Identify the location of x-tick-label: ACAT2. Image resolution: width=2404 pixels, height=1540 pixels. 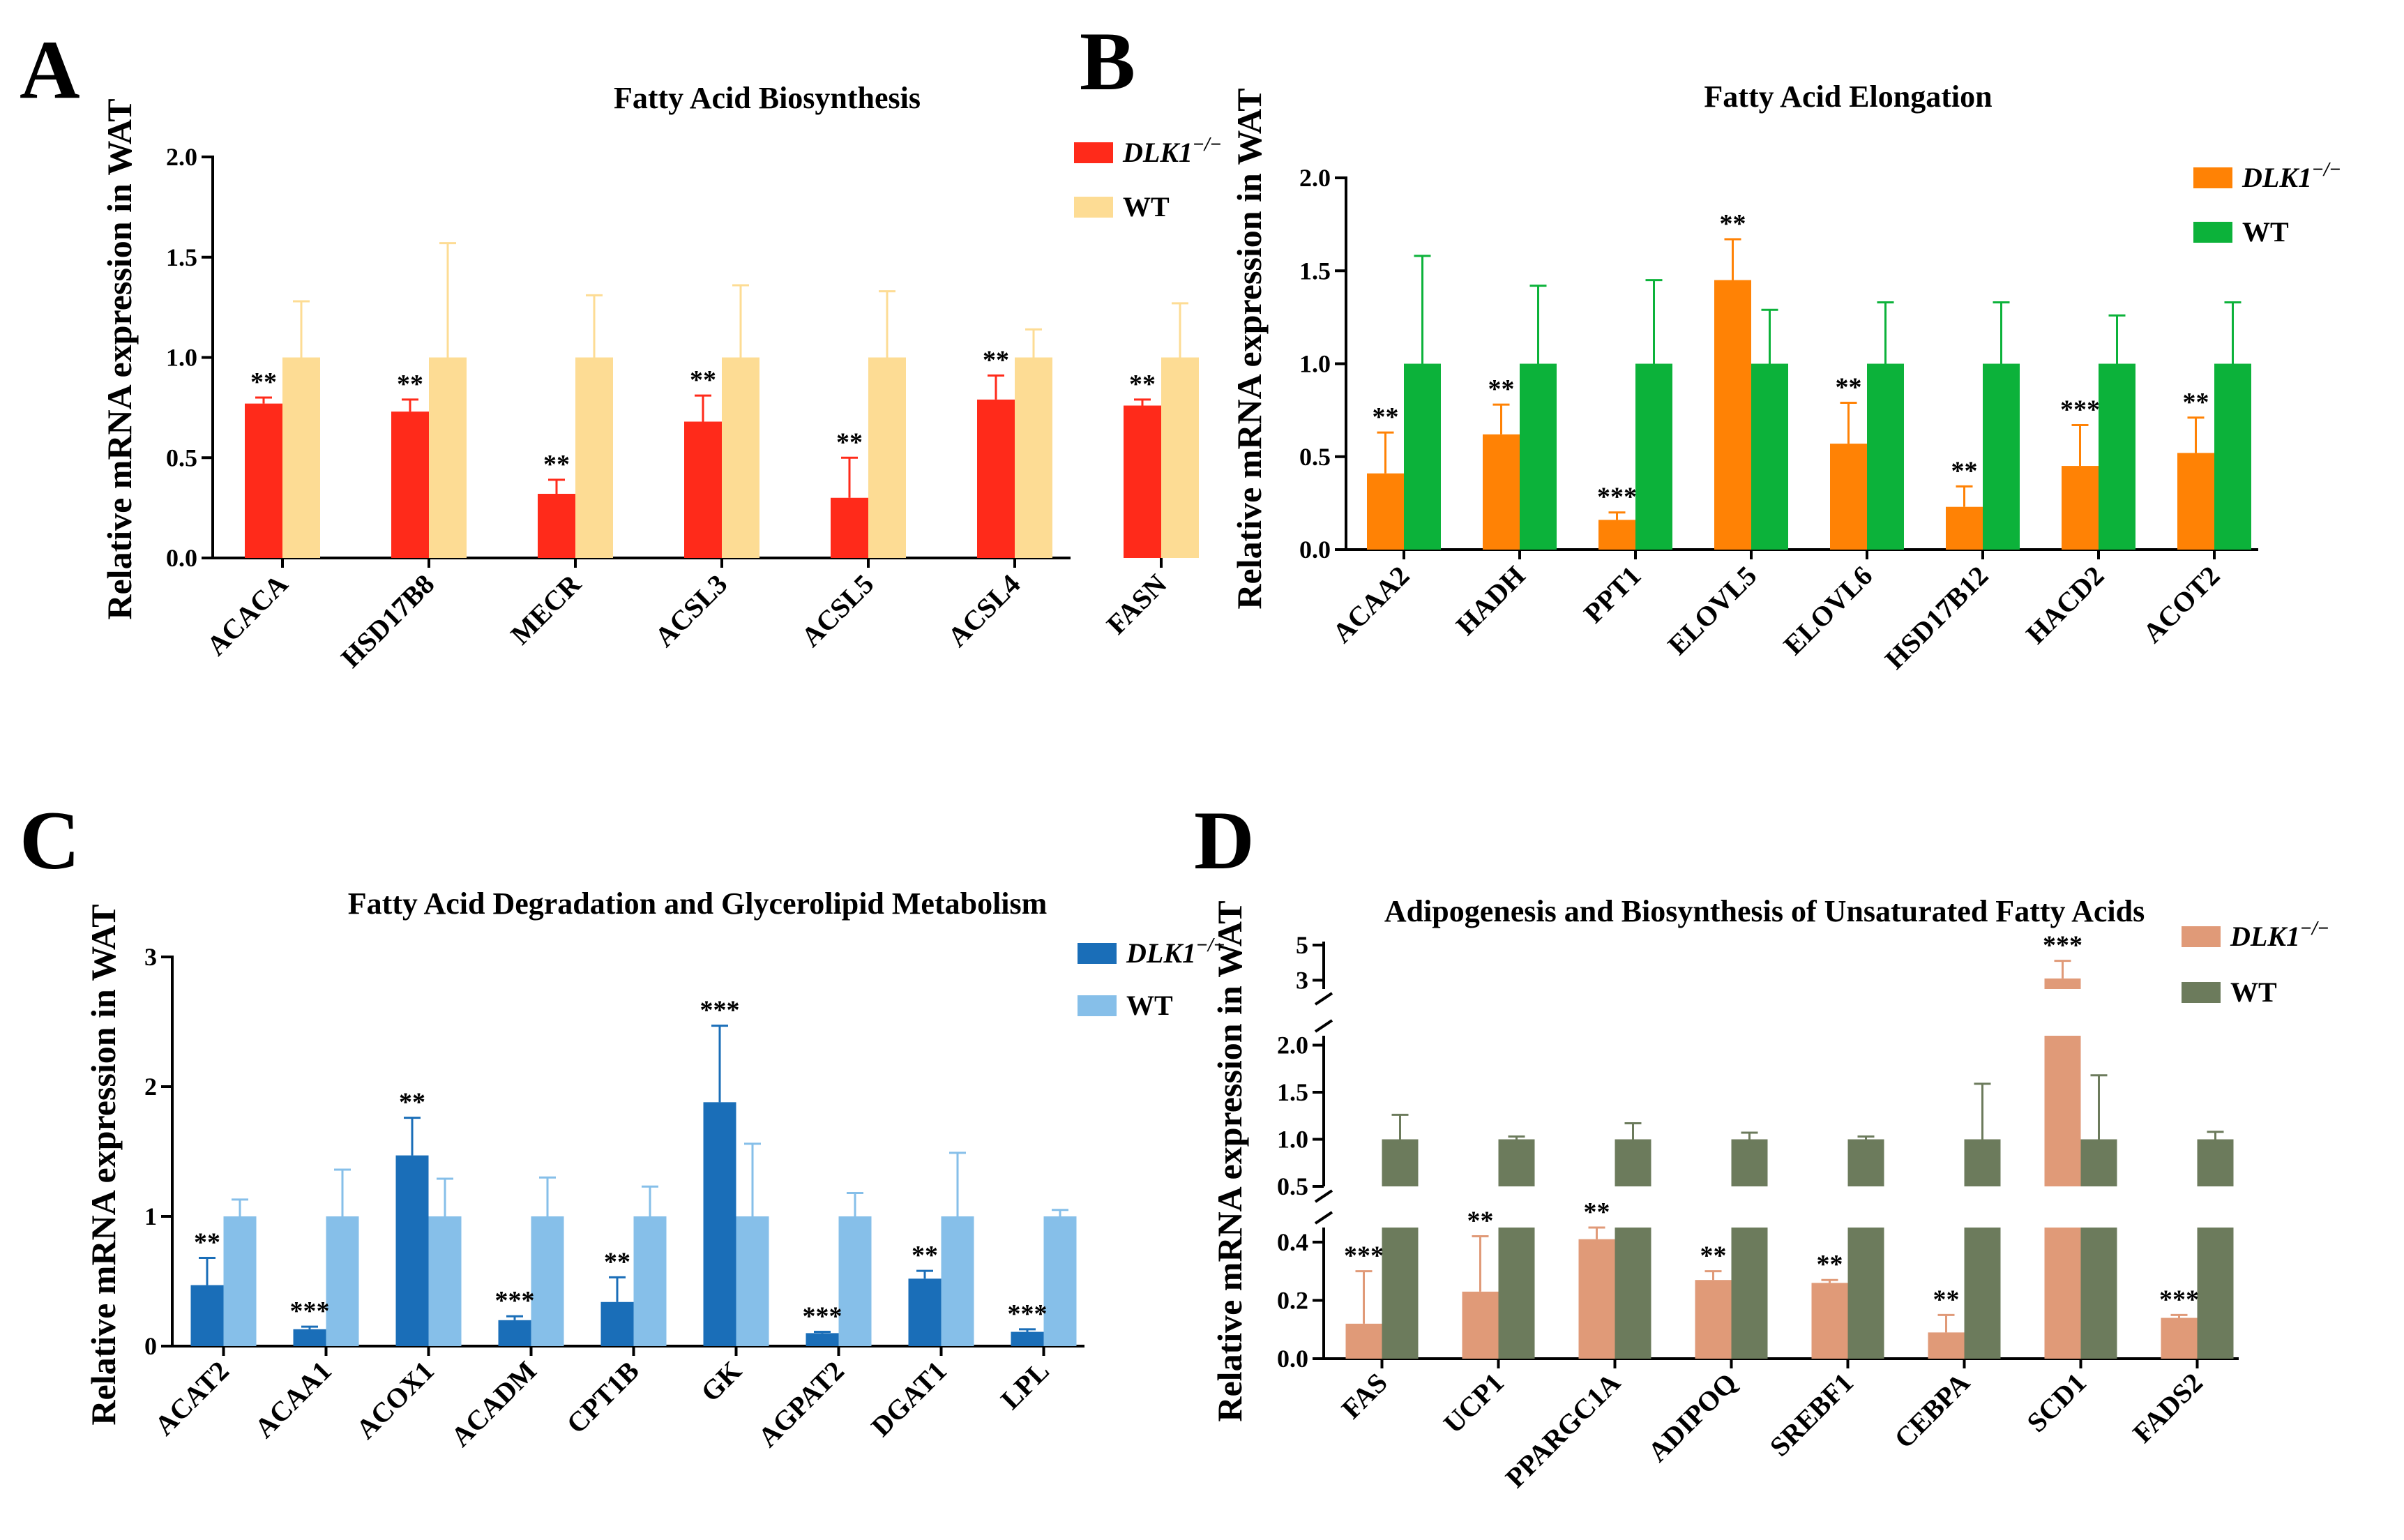
(192, 1398).